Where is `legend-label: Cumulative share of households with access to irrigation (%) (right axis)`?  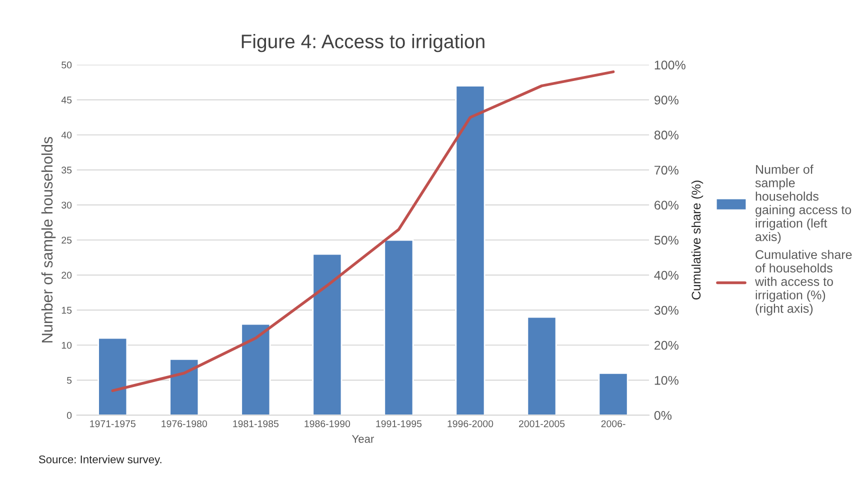 legend-label: Cumulative share of households with access to irrigation (%) (right axis) is located at coordinates (803, 283).